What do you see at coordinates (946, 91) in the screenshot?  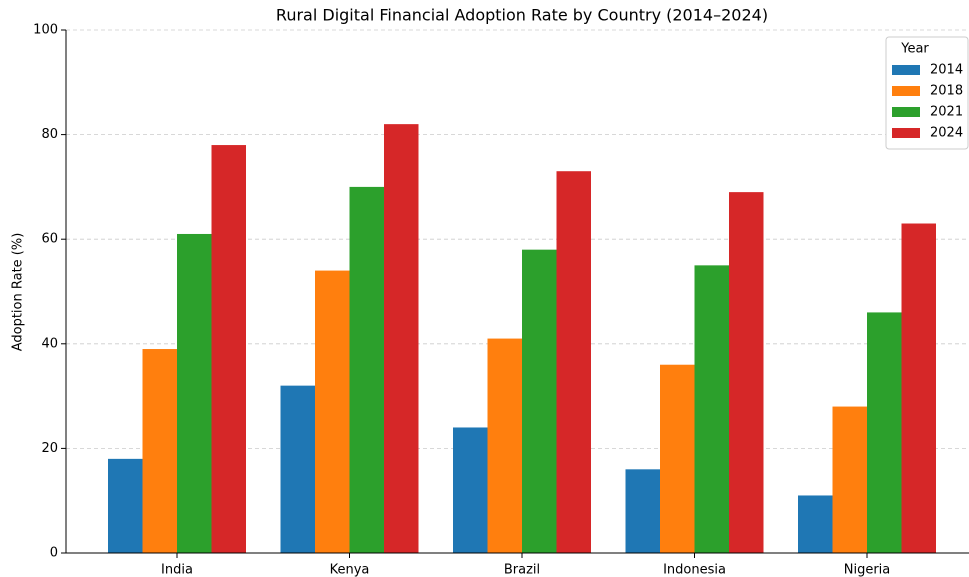 I see `legend-label: 2018` at bounding box center [946, 91].